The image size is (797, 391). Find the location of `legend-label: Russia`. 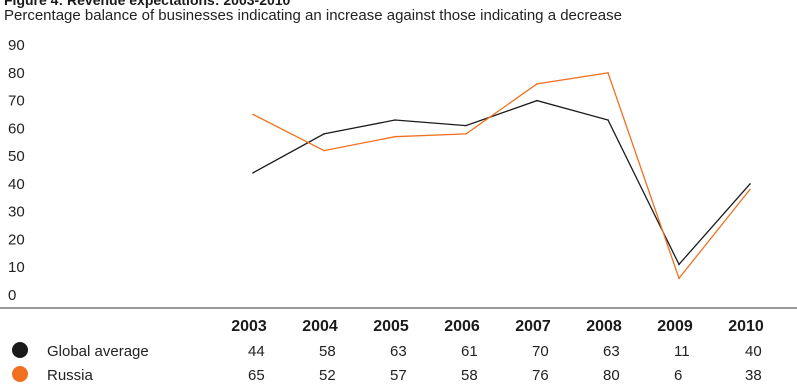

legend-label: Russia is located at coordinates (70, 375).